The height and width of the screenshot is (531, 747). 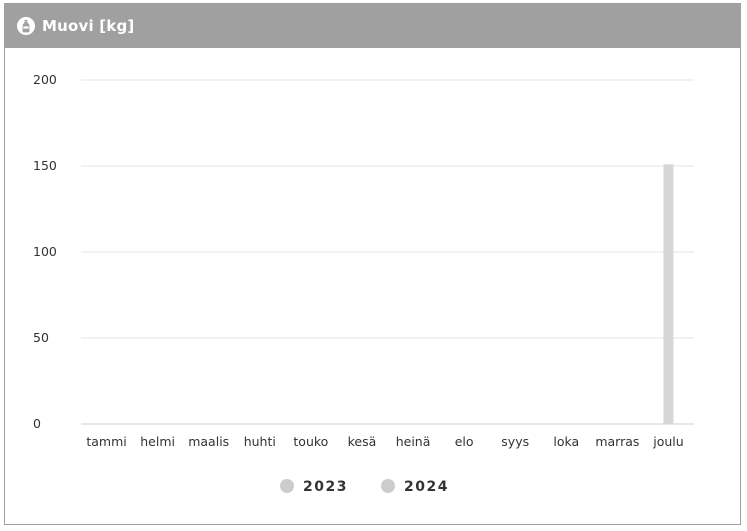 I want to click on x-tick-label: syys, so click(x=515, y=441).